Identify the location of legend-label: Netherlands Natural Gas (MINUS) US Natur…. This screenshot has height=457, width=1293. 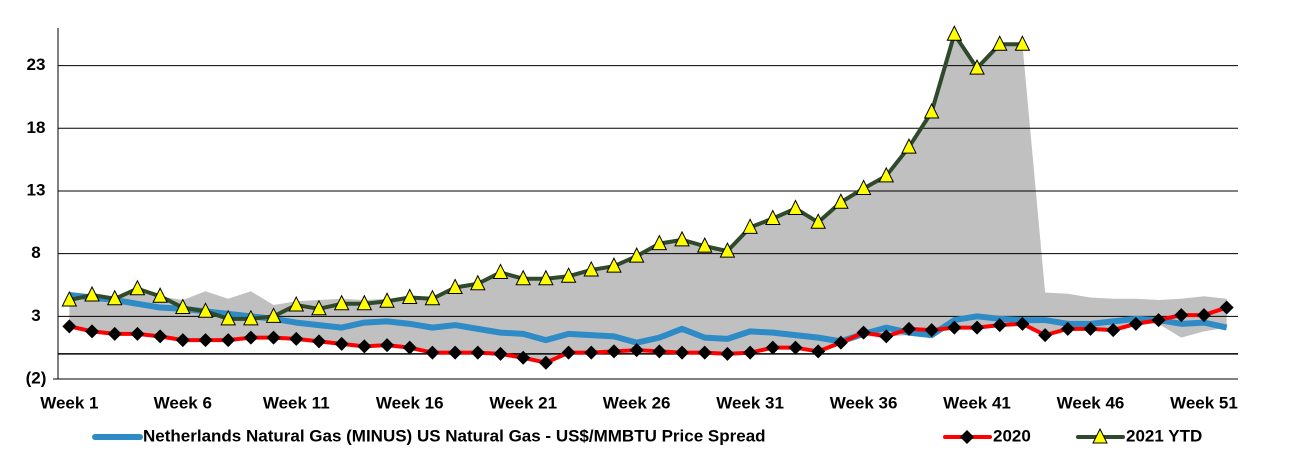
(454, 435).